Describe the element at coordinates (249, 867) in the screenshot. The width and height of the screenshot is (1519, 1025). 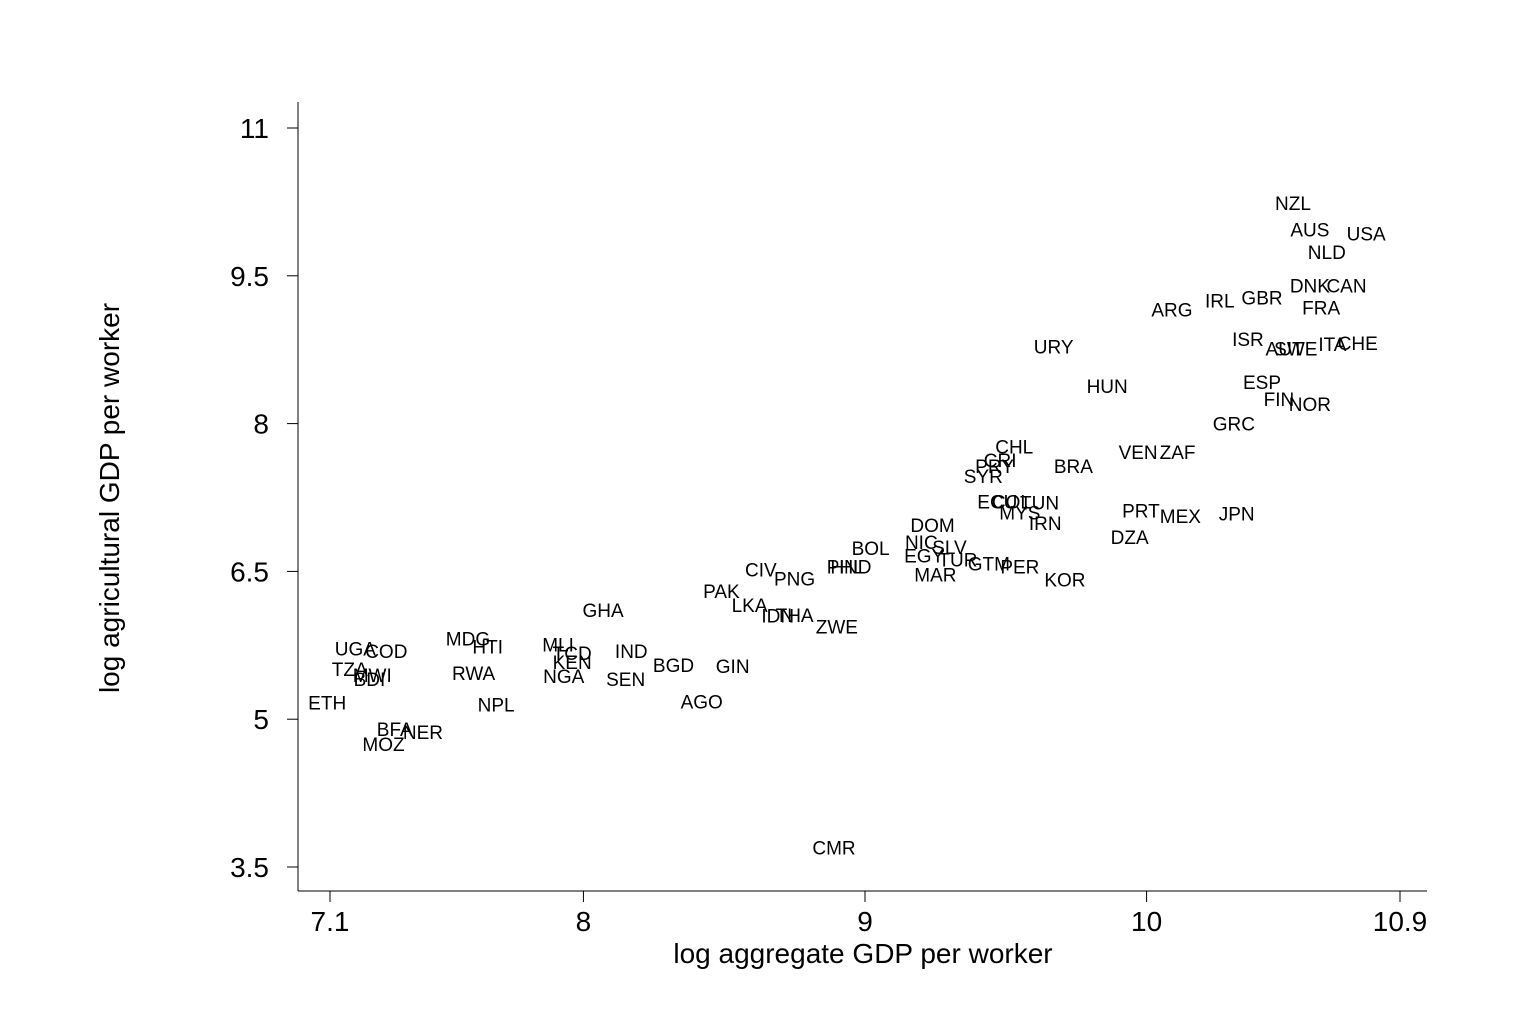
I see `y-tick-label: 3.5` at that location.